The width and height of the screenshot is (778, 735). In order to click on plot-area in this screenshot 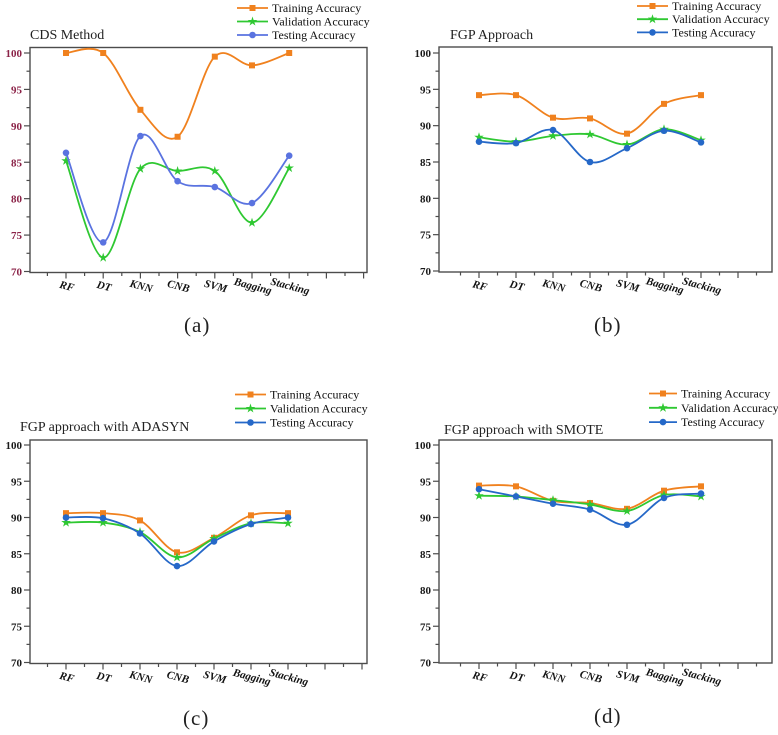, I will do `click(605, 159)`.